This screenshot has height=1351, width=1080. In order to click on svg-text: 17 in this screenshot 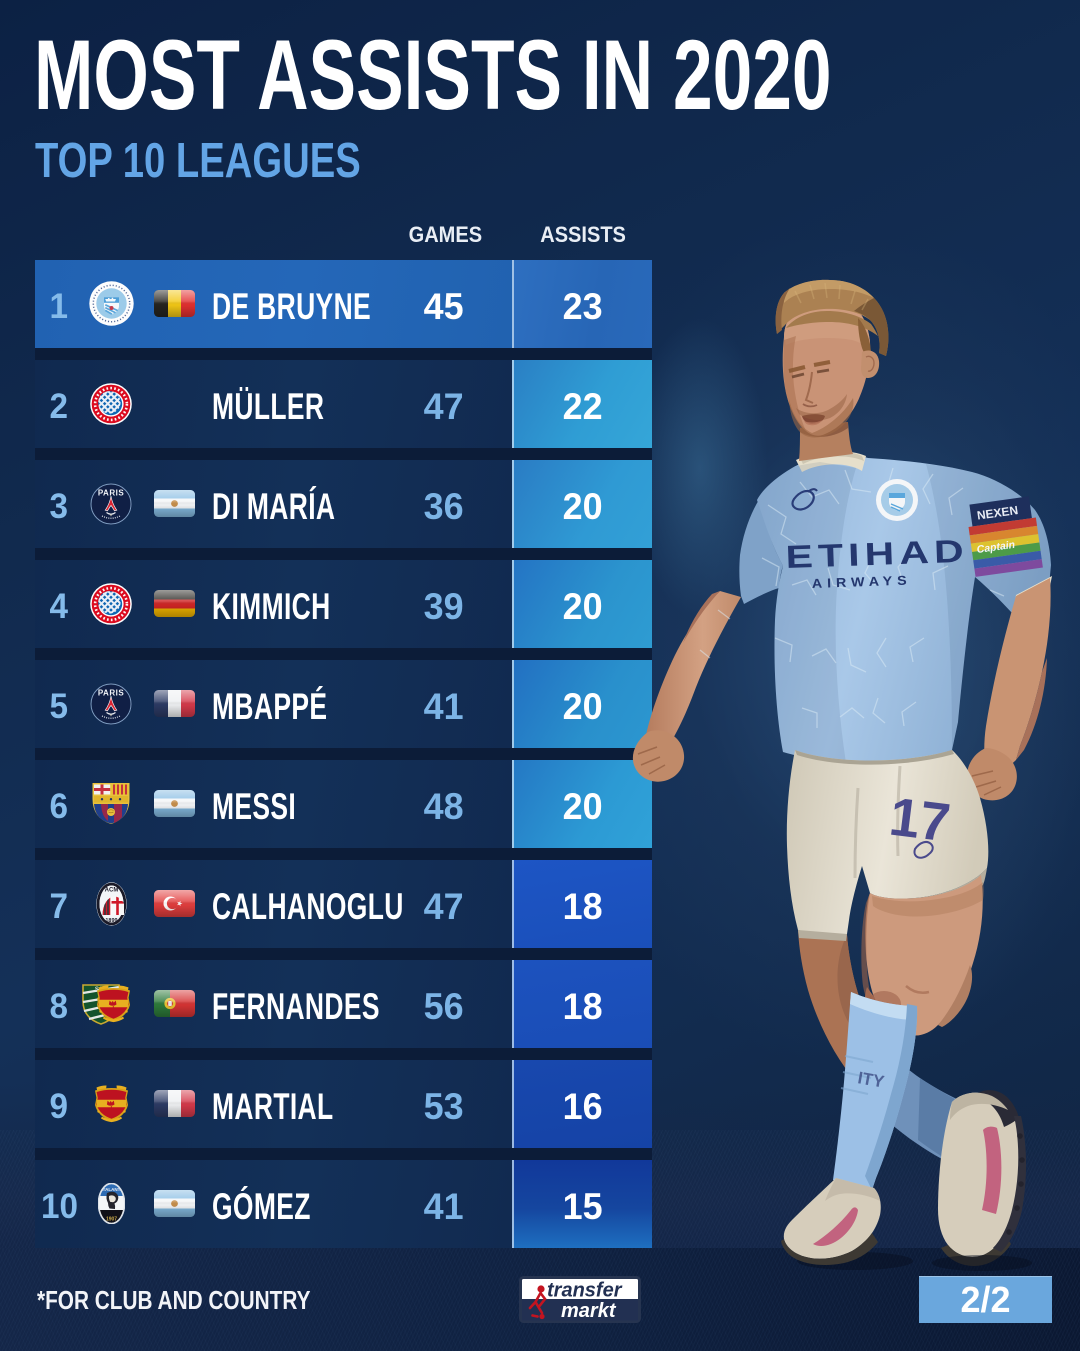, I will do `click(919, 820)`.